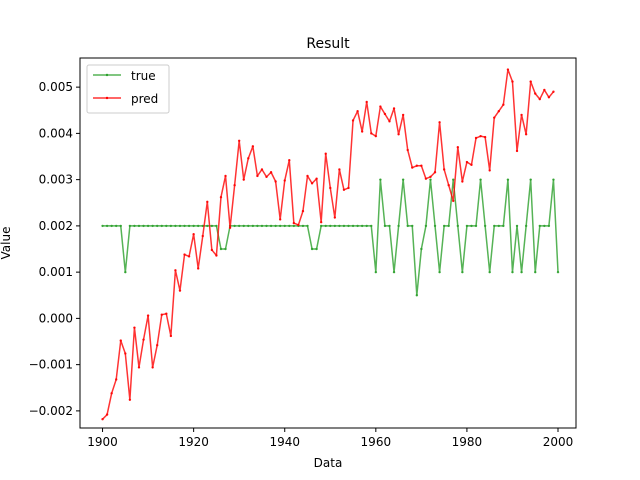 The image size is (640, 480). Describe the element at coordinates (330, 438) in the screenshot. I see `x-axis: 1900 1920 1940 1960 1980 2000` at that location.